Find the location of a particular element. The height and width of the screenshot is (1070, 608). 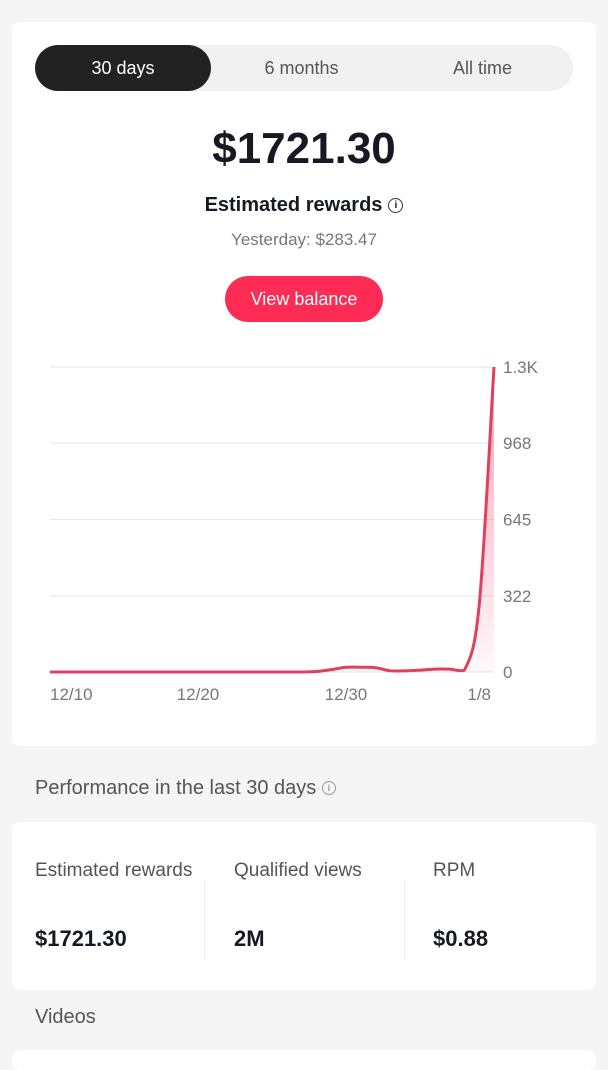

y-tick-label: 968 is located at coordinates (517, 443).